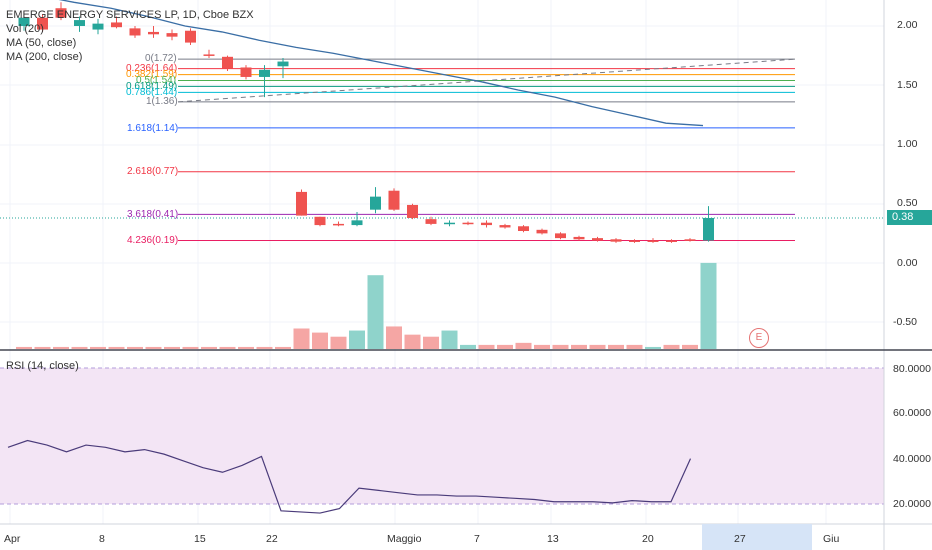  What do you see at coordinates (907, 263) in the screenshot?
I see `price-tick: 0.00` at bounding box center [907, 263].